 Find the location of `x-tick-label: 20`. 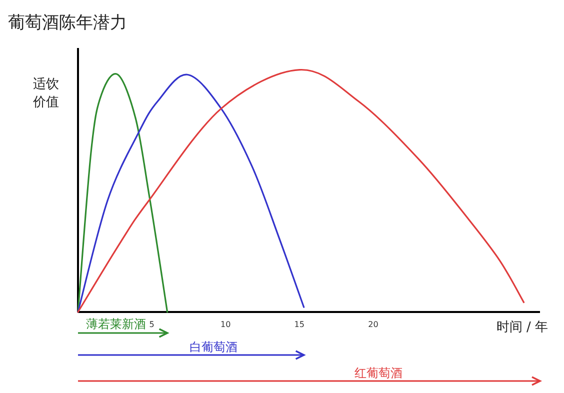

x-tick-label: 20 is located at coordinates (373, 324).